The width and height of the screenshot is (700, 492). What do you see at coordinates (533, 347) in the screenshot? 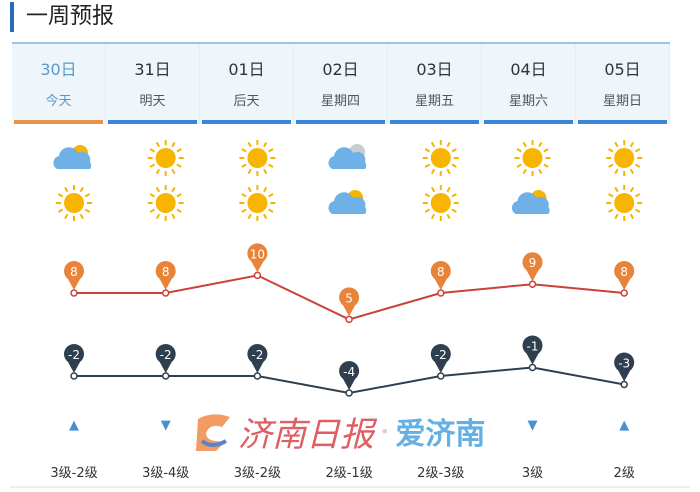
I see `low-temp-label: -1` at bounding box center [533, 347].